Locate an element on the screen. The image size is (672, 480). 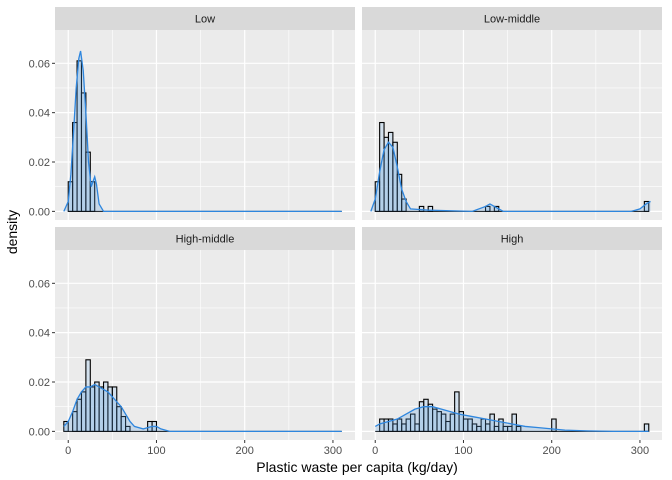
strip-low is located at coordinates (205, 18).